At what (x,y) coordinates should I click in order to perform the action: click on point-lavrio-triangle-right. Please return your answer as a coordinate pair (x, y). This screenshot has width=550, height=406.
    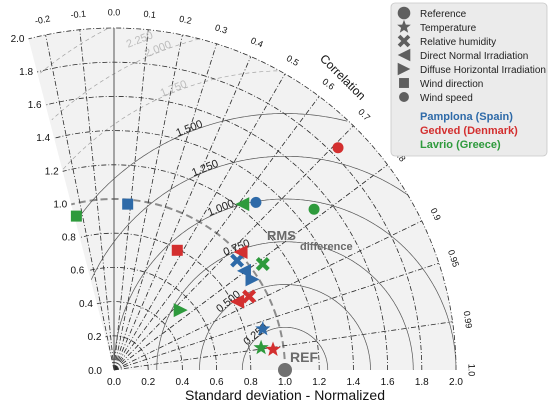
    Looking at the image, I should click on (180, 310).